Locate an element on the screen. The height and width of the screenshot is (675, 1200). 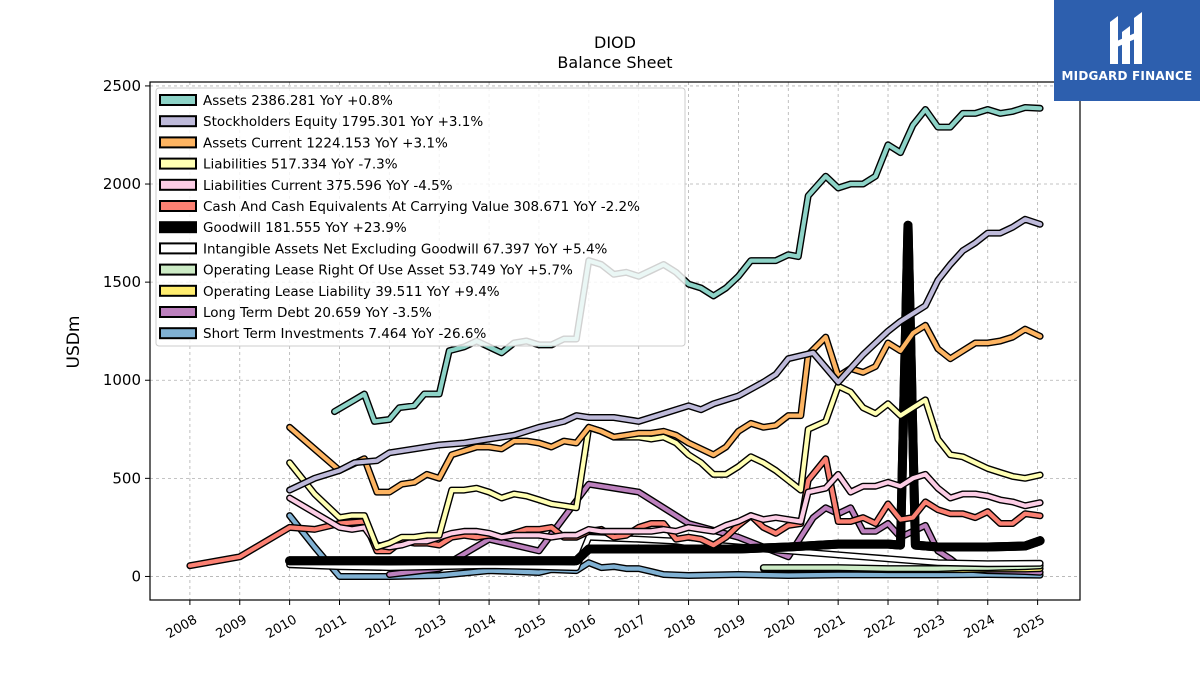
x-tick-label: 2018 is located at coordinates (680, 627).